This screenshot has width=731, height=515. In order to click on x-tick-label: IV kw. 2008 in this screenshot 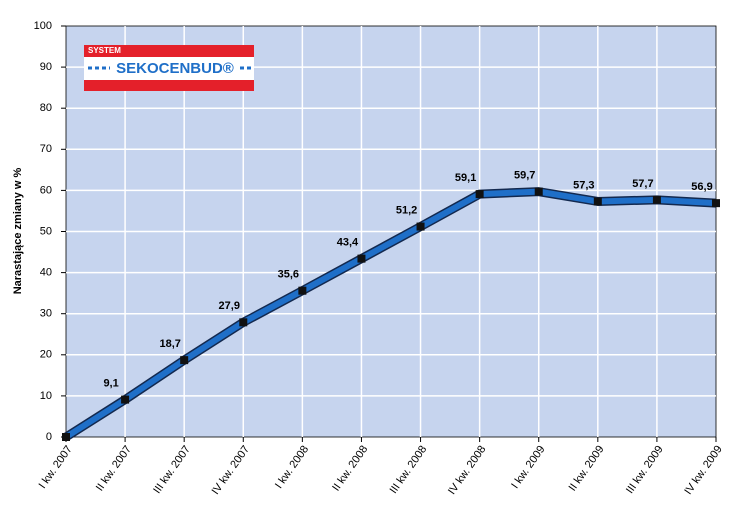, I will do `click(467, 470)`.